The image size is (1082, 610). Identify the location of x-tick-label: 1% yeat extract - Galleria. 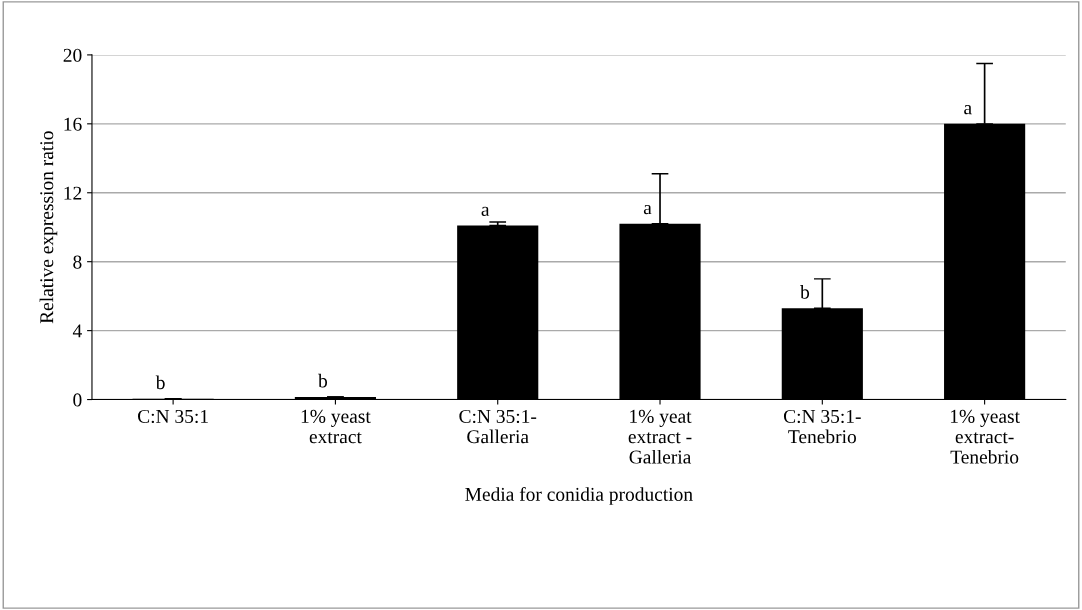
(660, 436).